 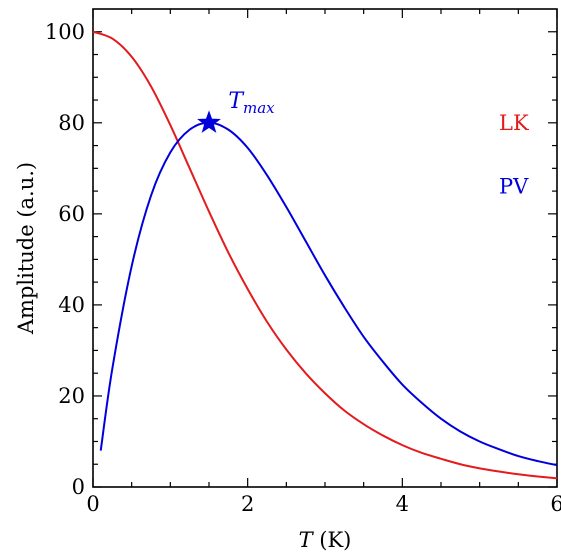 What do you see at coordinates (555, 504) in the screenshot?
I see `x-tick-label: 6` at bounding box center [555, 504].